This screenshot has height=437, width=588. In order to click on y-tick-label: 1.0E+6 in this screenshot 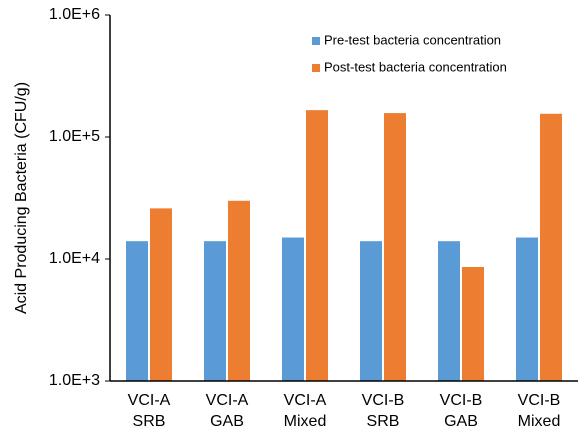, I will do `click(74, 14)`.